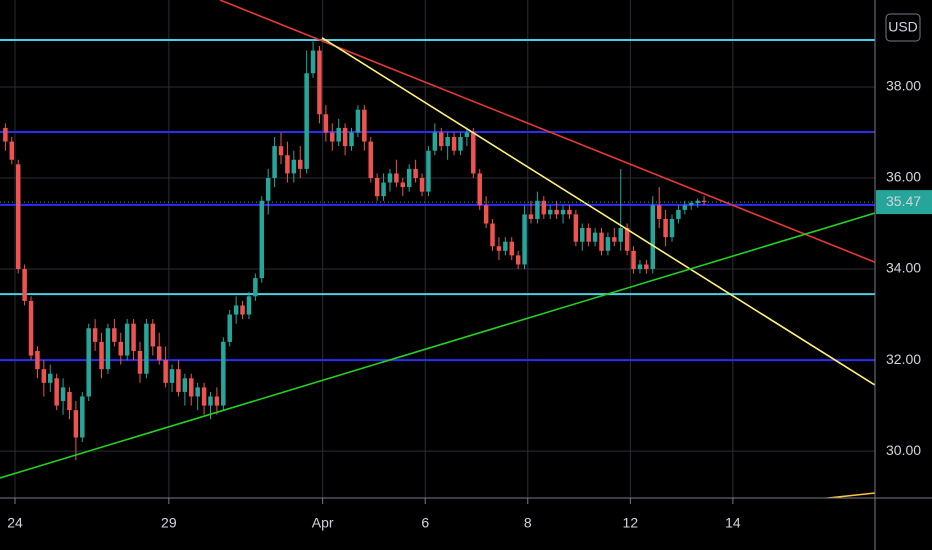 The height and width of the screenshot is (550, 932). Describe the element at coordinates (323, 523) in the screenshot. I see `x-tick-label: Apr` at that location.